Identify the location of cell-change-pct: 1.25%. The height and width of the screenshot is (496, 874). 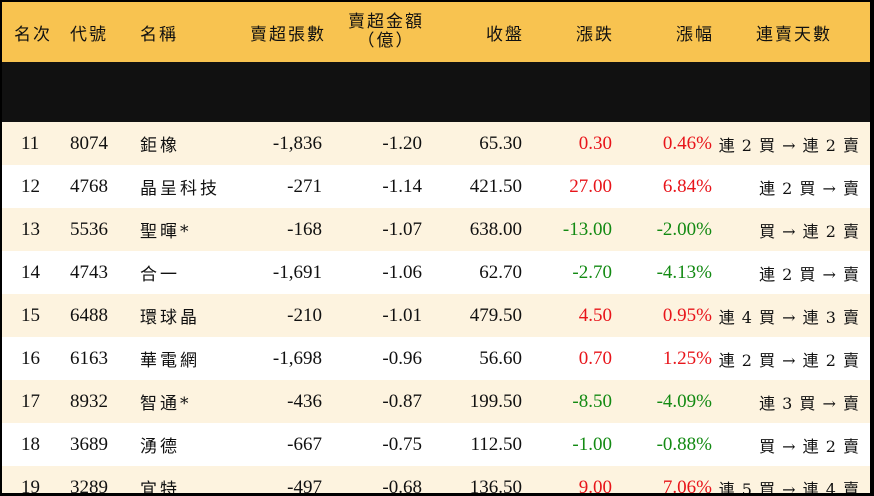
(687, 358).